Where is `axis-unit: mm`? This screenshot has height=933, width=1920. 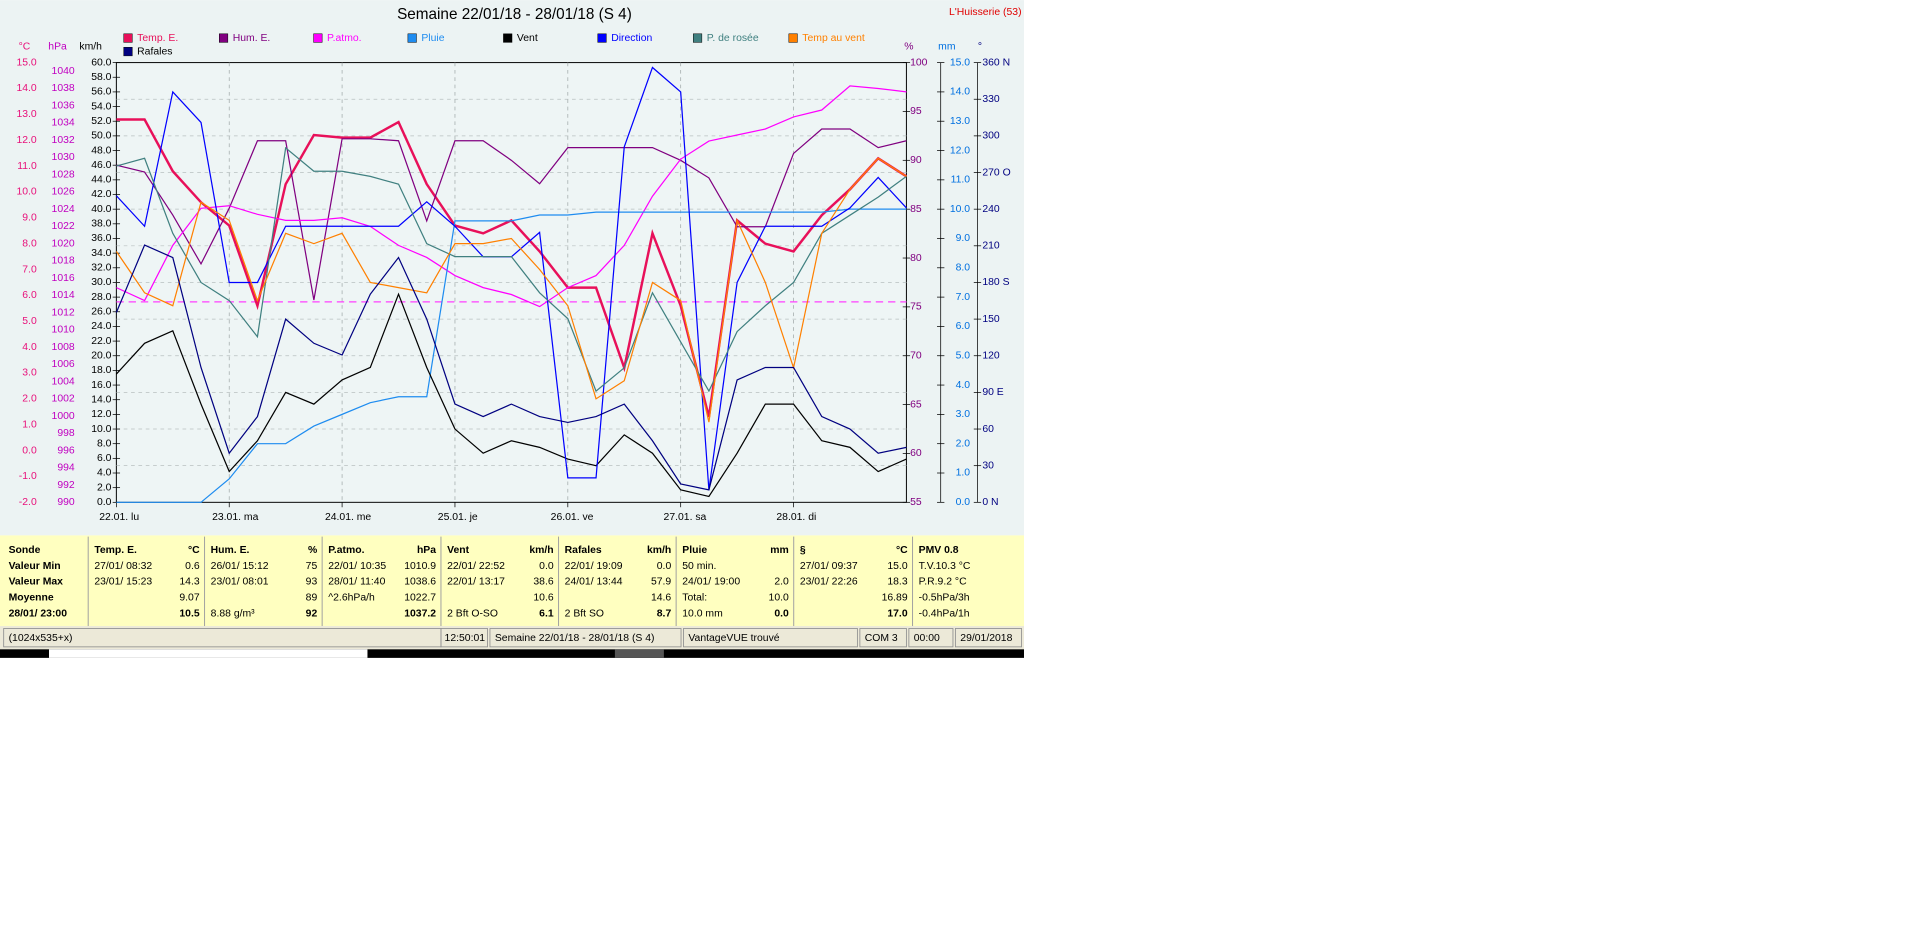
axis-unit: mm is located at coordinates (946, 46).